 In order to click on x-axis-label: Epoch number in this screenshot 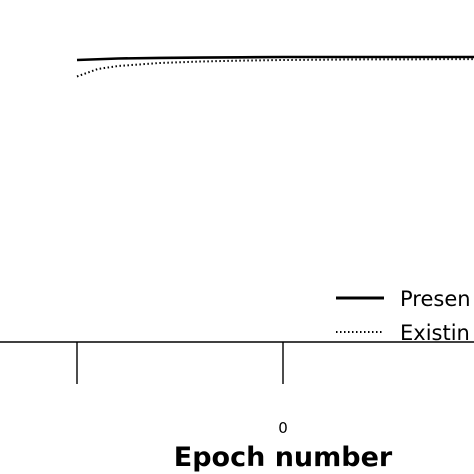, I will do `click(283, 457)`.